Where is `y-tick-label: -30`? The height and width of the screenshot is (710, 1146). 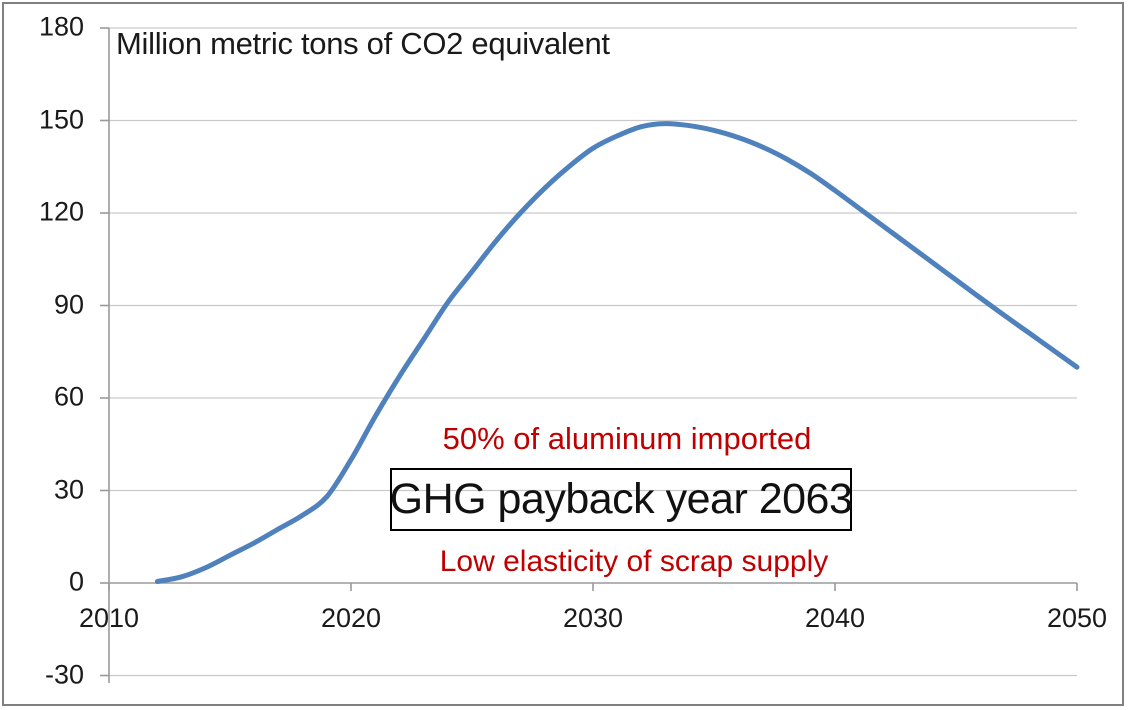
y-tick-label: -30 is located at coordinates (64, 673).